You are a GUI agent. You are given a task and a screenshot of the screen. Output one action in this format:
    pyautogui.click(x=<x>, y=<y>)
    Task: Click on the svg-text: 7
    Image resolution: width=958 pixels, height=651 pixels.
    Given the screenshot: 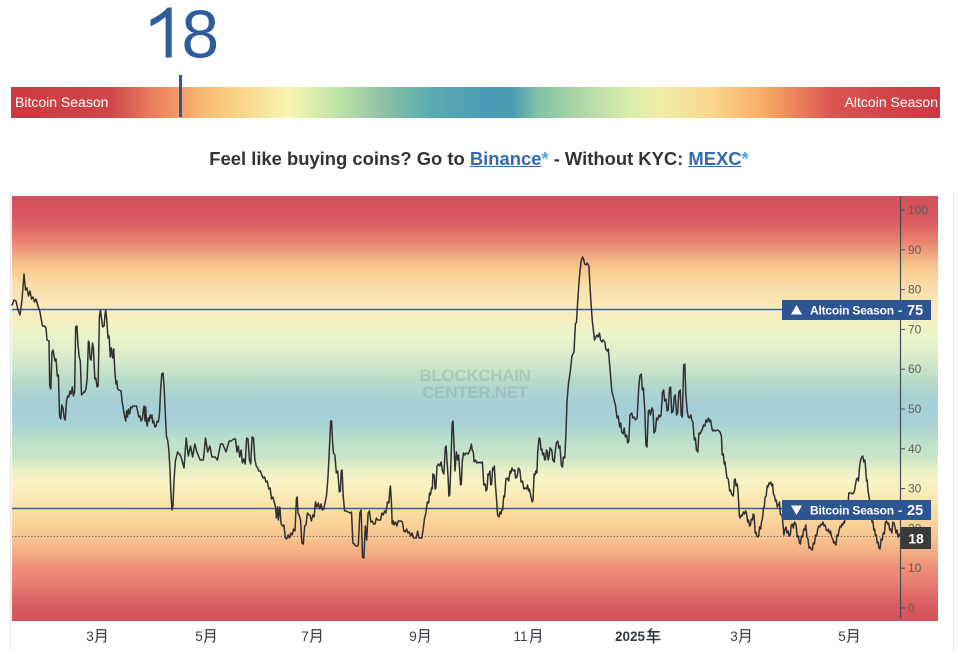 What is the action you would take?
    pyautogui.click(x=305, y=636)
    